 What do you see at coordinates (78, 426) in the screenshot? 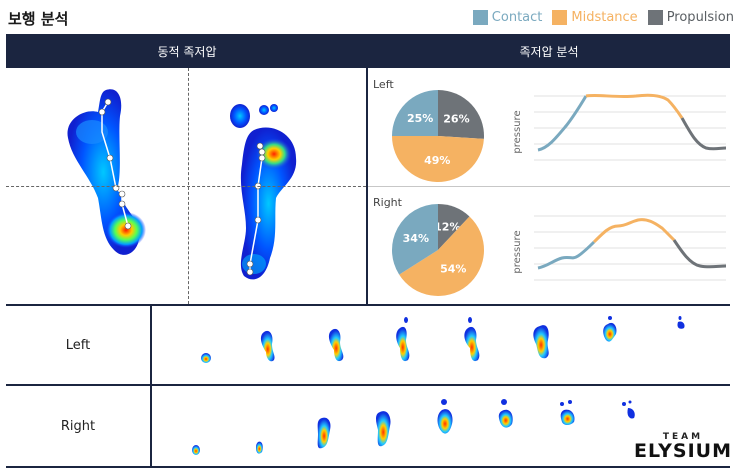
I see `right-row-label: Right` at bounding box center [78, 426].